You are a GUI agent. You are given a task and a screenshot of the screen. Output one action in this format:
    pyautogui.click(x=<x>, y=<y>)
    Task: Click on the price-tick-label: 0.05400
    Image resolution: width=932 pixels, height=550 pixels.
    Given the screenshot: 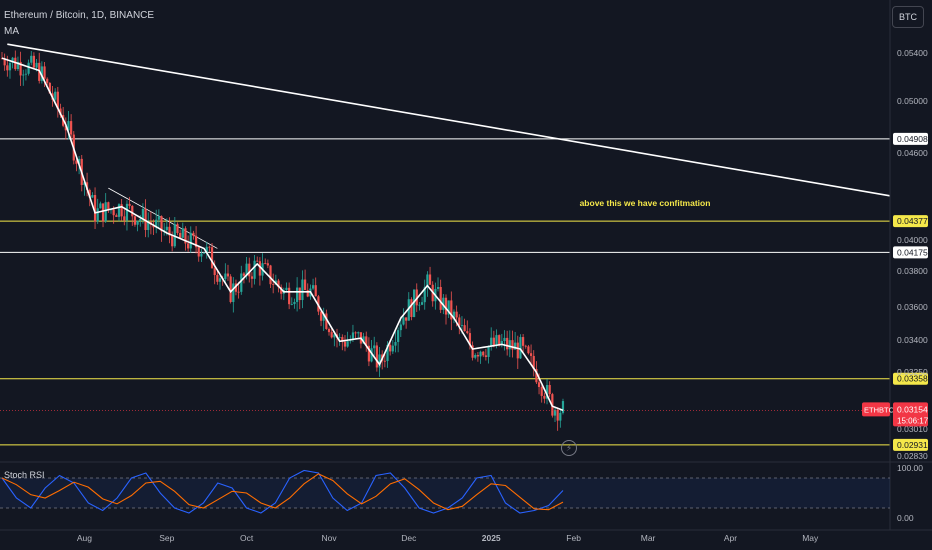 What is the action you would take?
    pyautogui.click(x=912, y=53)
    